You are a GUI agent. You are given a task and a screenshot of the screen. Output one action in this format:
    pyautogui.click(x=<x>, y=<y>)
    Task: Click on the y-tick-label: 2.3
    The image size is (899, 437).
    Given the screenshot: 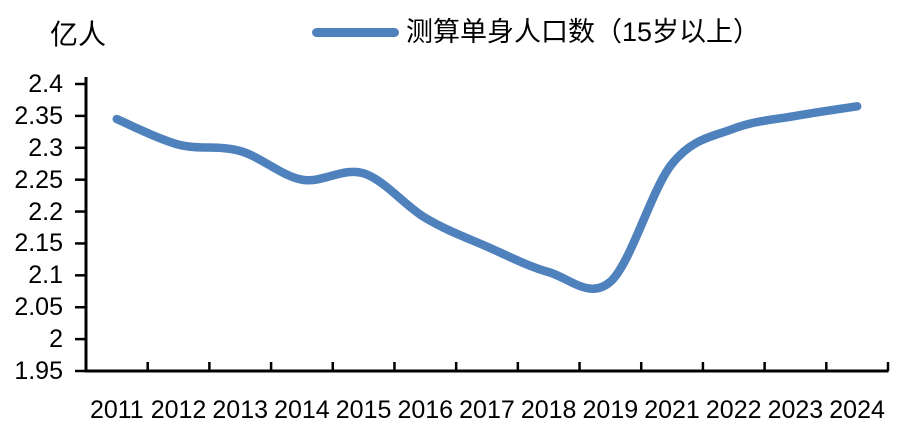 What is the action you would take?
    pyautogui.click(x=45, y=148)
    